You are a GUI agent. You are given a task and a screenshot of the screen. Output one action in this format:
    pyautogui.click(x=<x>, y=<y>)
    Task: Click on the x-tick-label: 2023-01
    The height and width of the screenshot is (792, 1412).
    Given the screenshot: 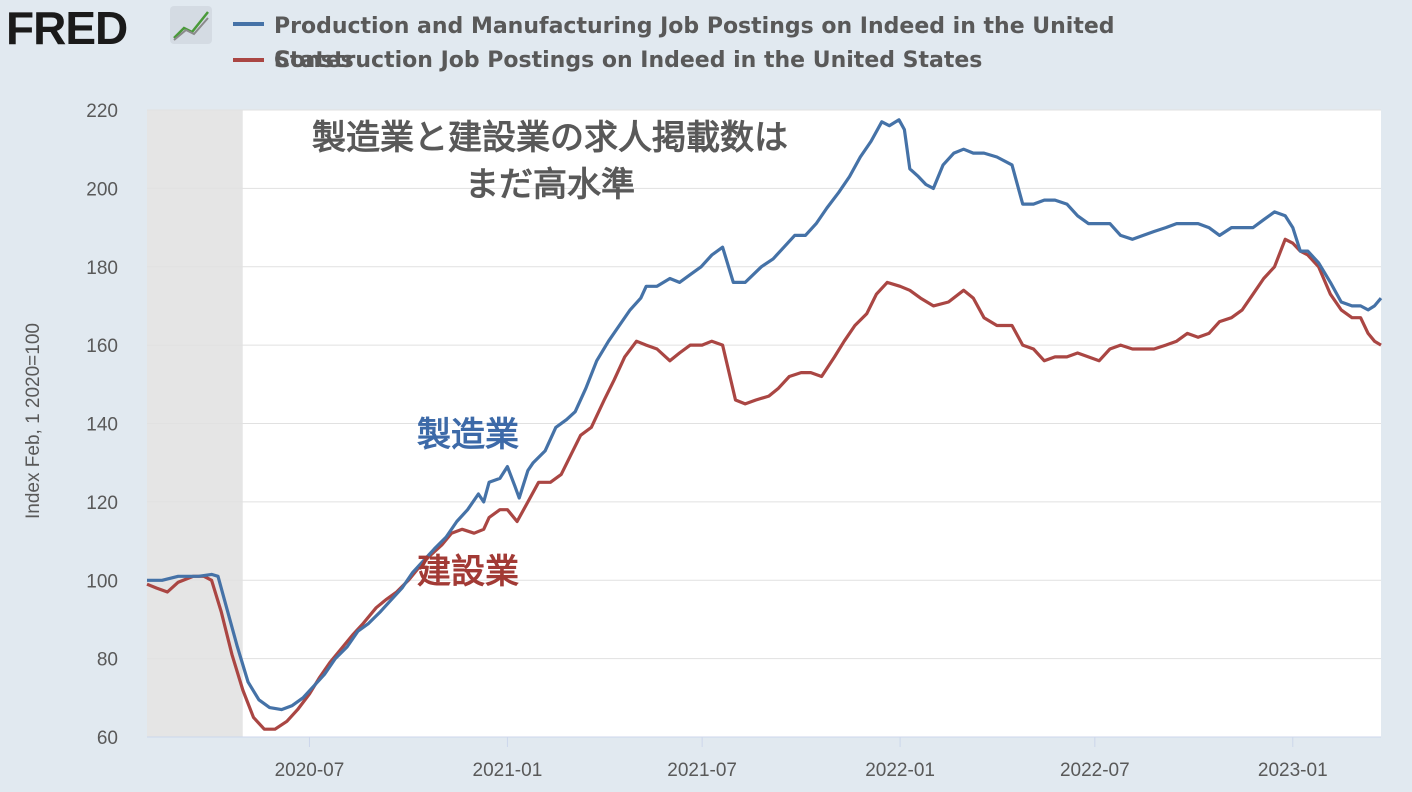 What is the action you would take?
    pyautogui.click(x=1293, y=770)
    